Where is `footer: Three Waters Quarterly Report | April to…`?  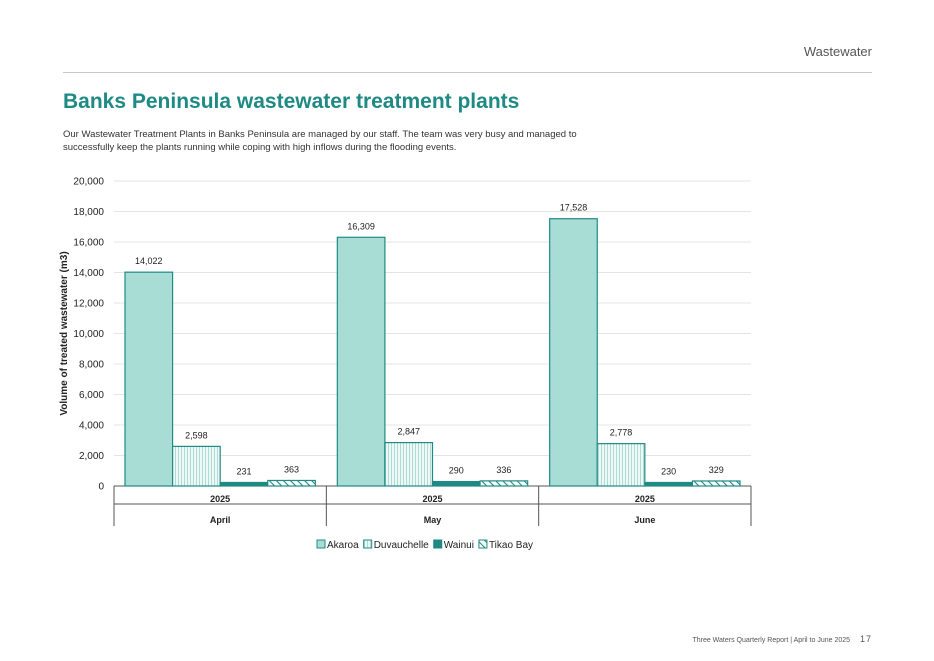 footer: Three Waters Quarterly Report | April to… is located at coordinates (782, 639).